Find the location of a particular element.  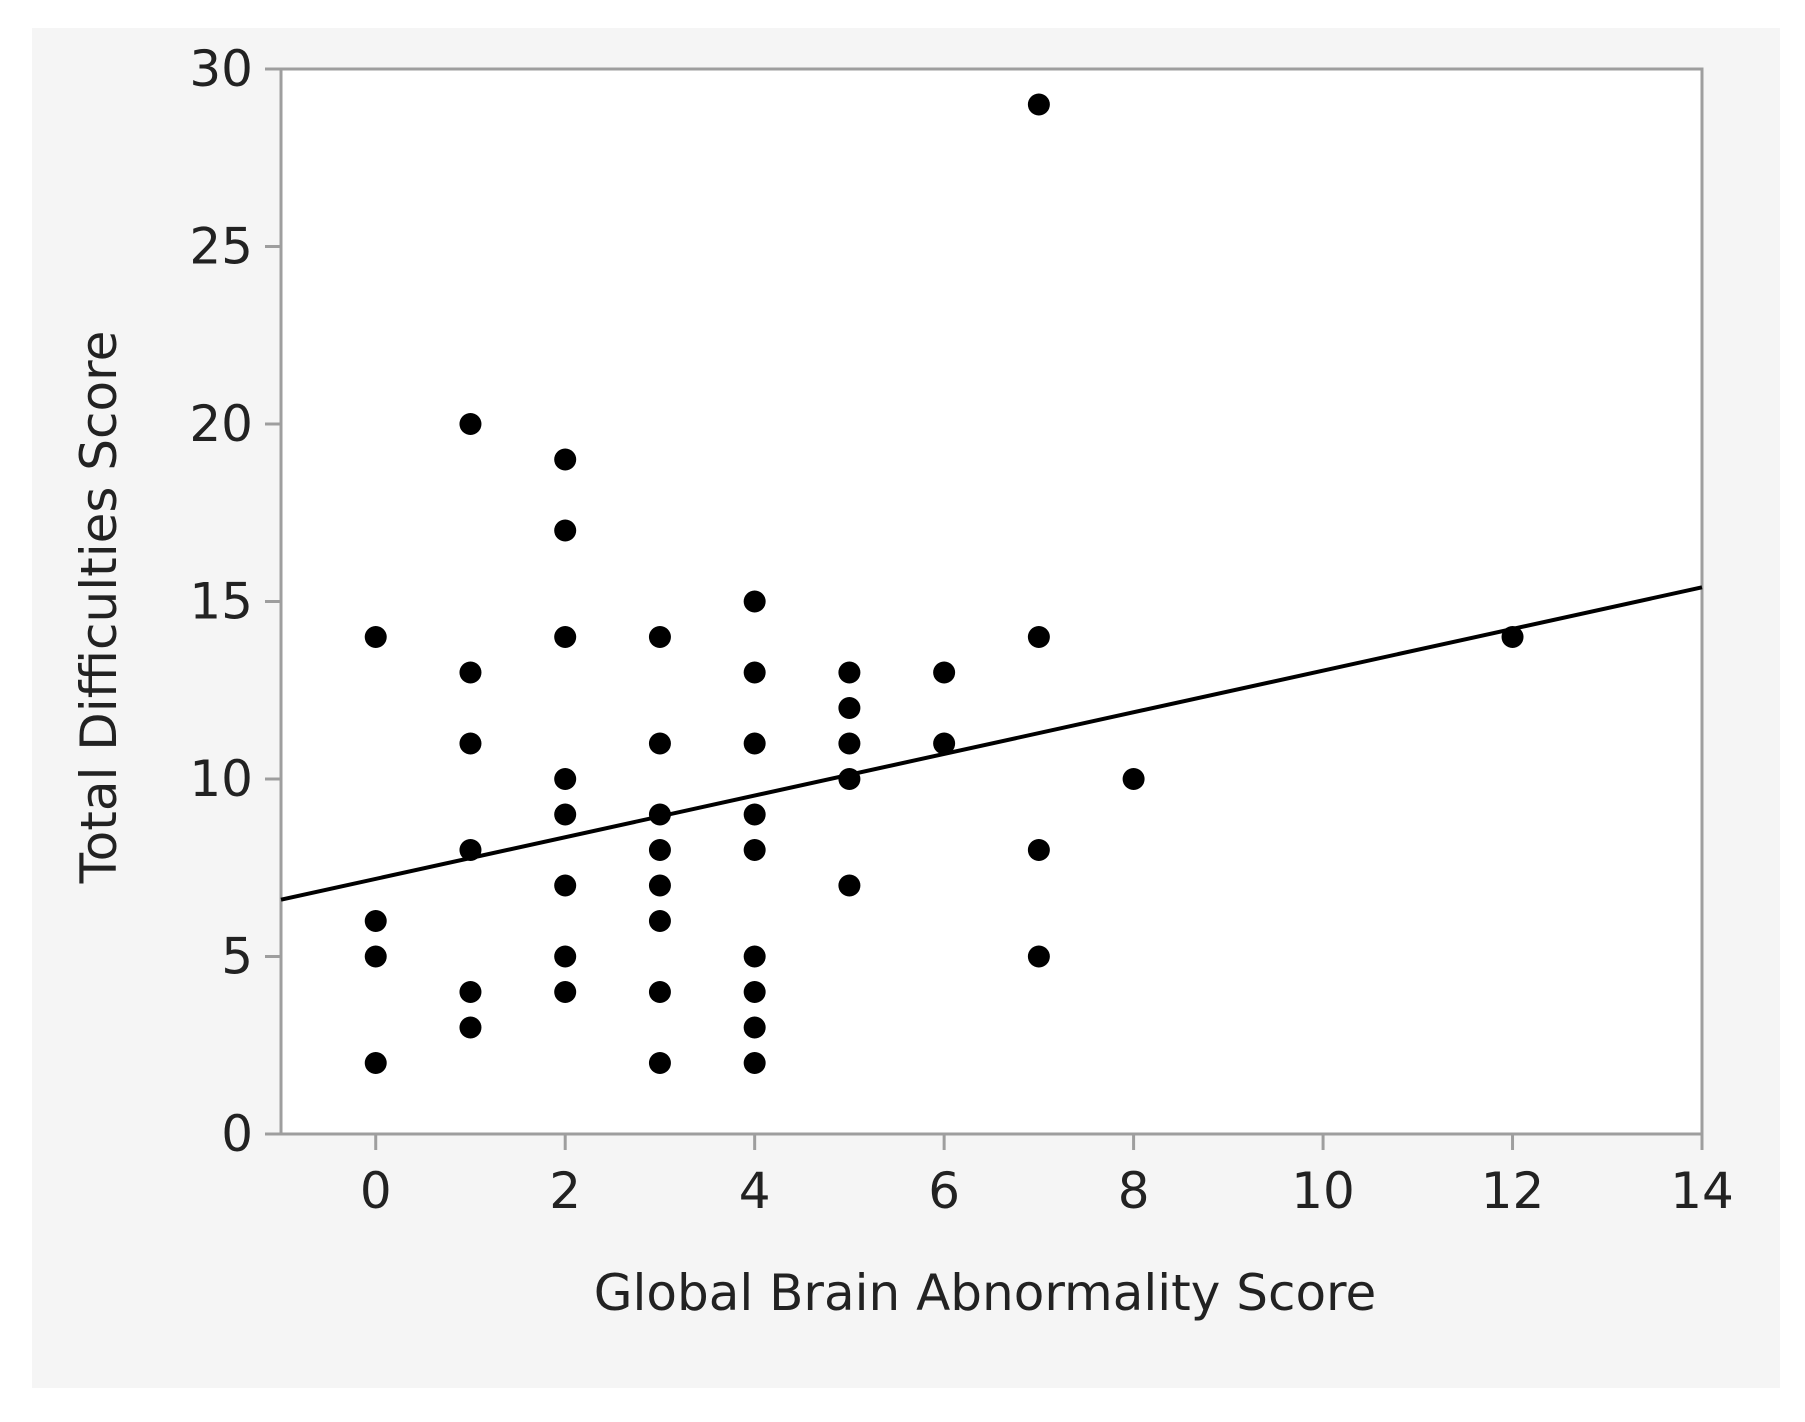

x-tick-label: 4 is located at coordinates (755, 1191).